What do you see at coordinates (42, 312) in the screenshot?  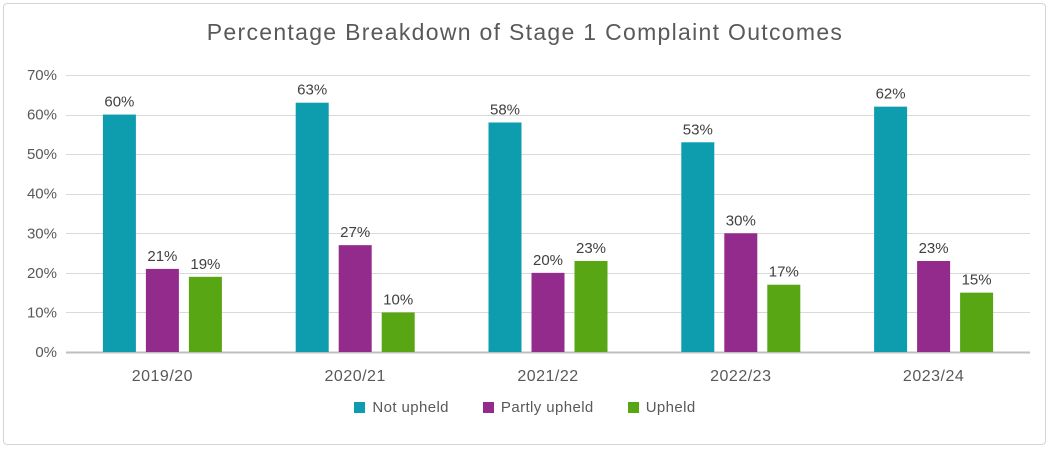 I see `y-tick-label-10: 10%` at bounding box center [42, 312].